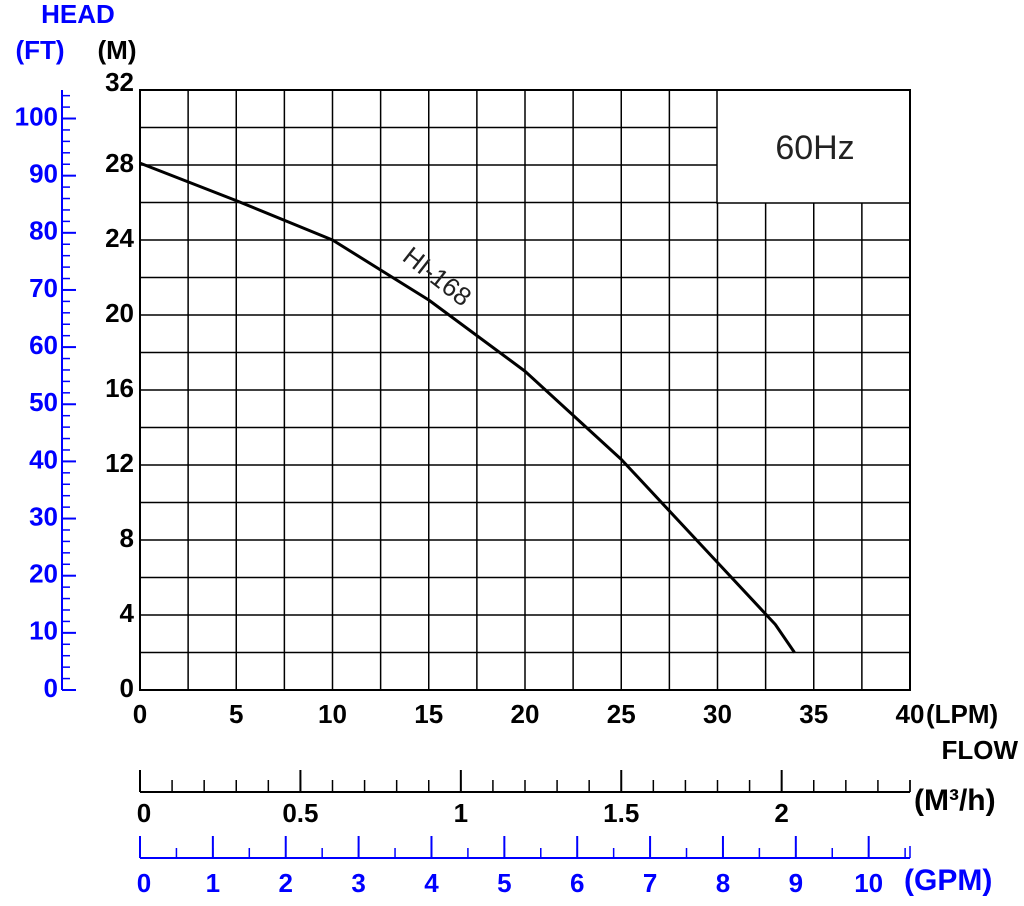  I want to click on secondary-x-unit-label: (M³/h), so click(955, 800).